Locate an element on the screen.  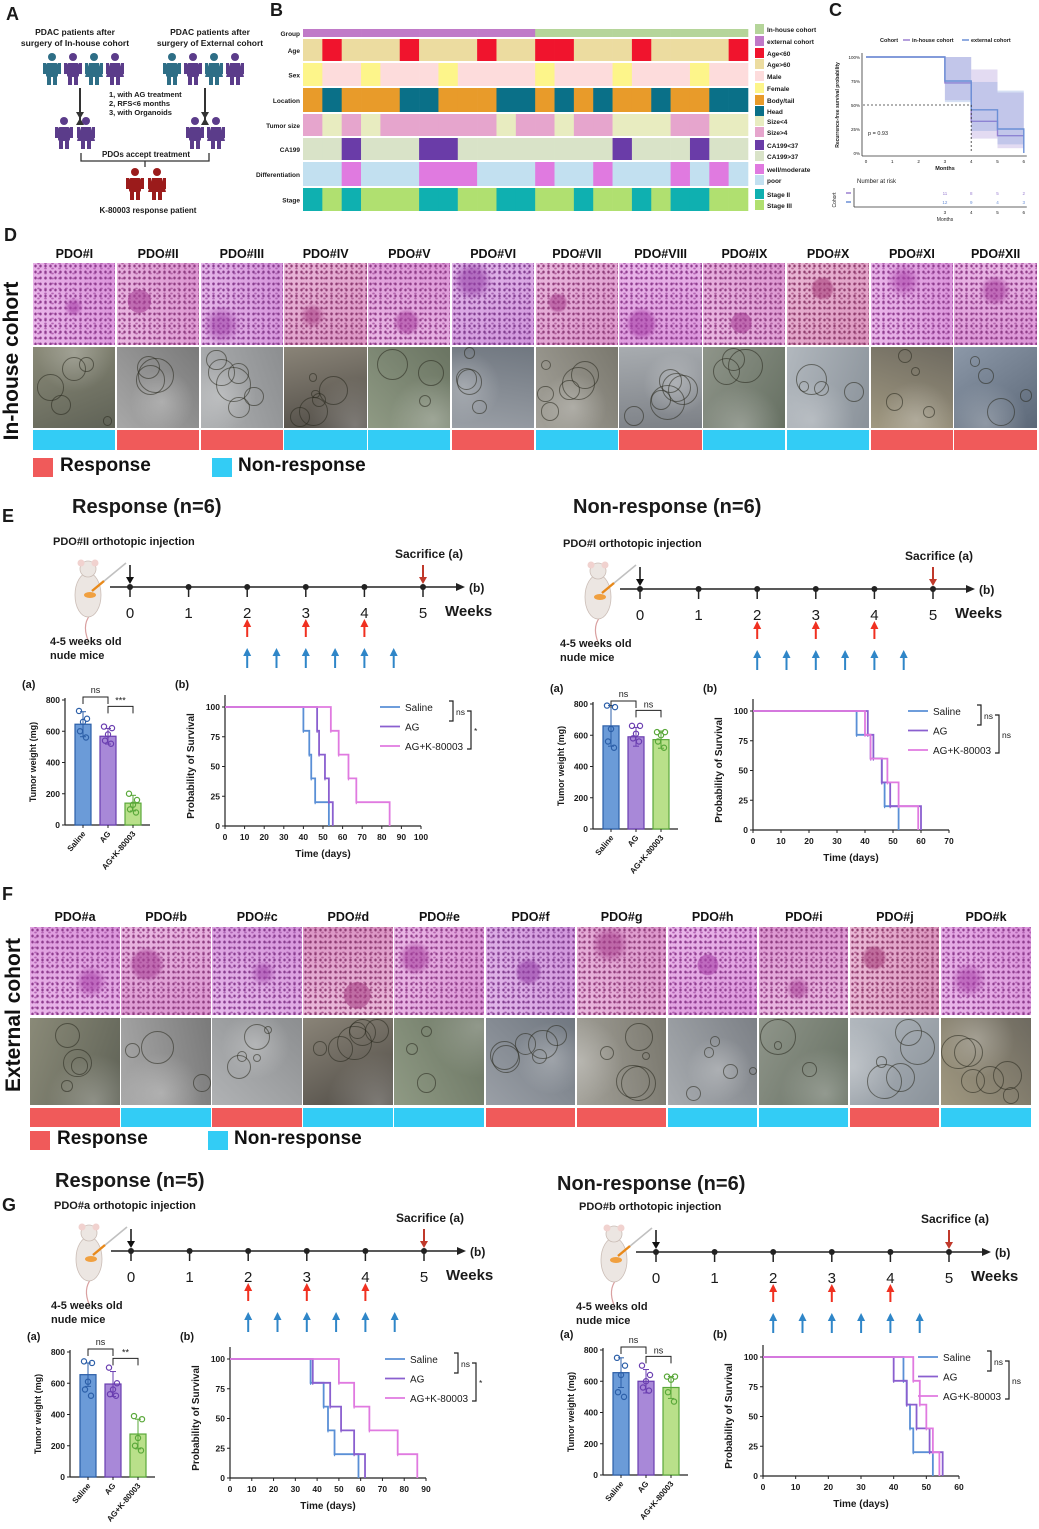
legend-label: Female is located at coordinates (778, 89).